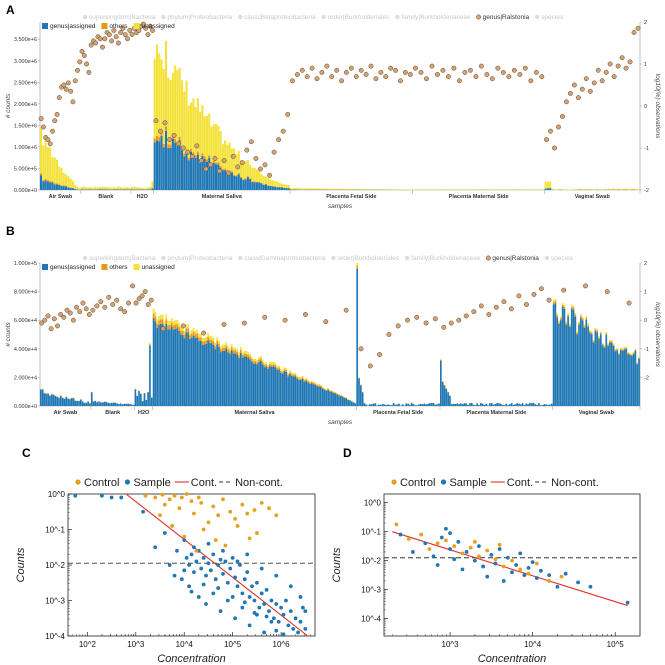  Describe the element at coordinates (199, 17) in the screenshot. I see `lineage-phylum-label: phylum|Proteobacteria` at that location.